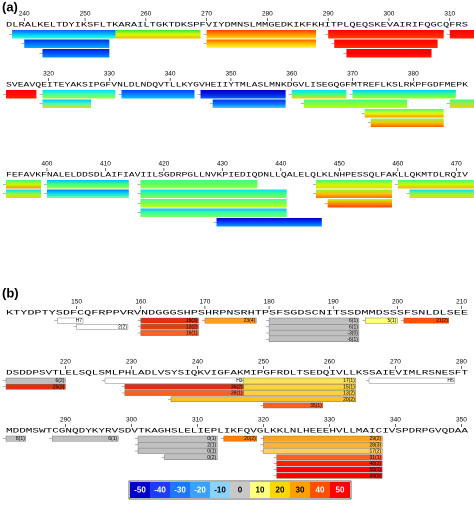 The width and height of the screenshot is (474, 505). Describe the element at coordinates (349, 394) in the screenshot. I see `peptide-label: 13(2)` at that location.